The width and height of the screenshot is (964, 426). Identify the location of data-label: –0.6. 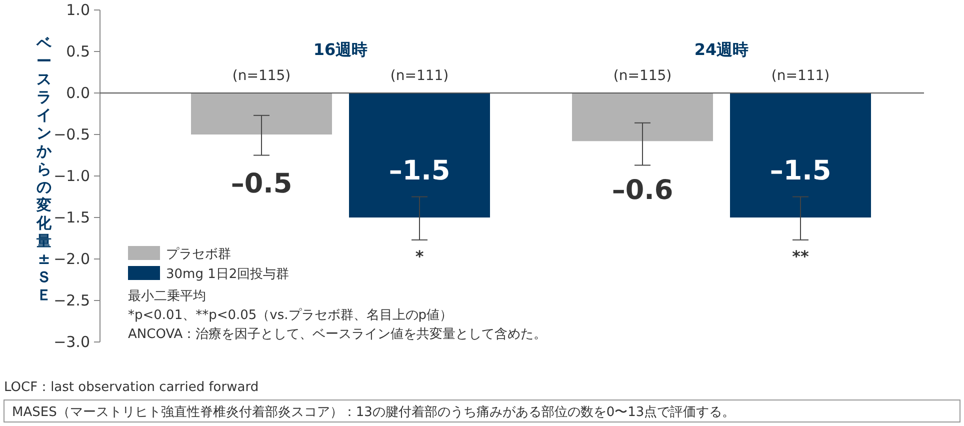
(643, 190).